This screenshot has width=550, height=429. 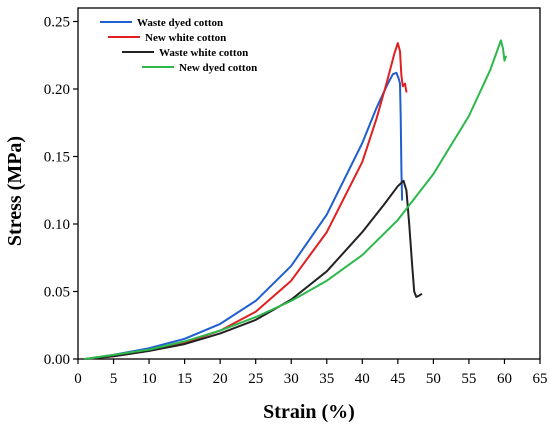 I want to click on x-tick-label: 10, so click(x=149, y=379).